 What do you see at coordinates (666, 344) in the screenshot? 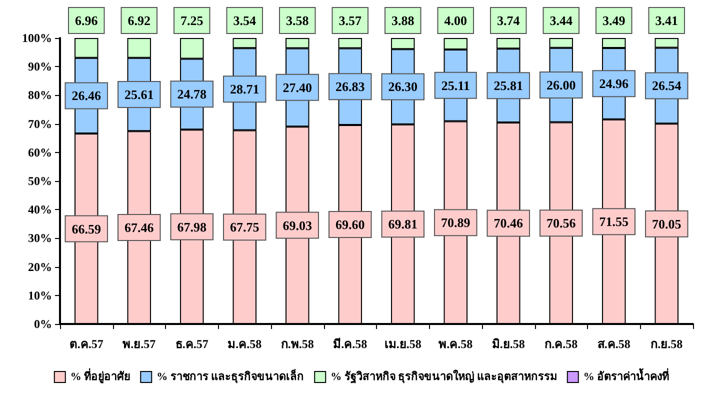
I see `x-tick-label: ก.ย.58` at bounding box center [666, 344].